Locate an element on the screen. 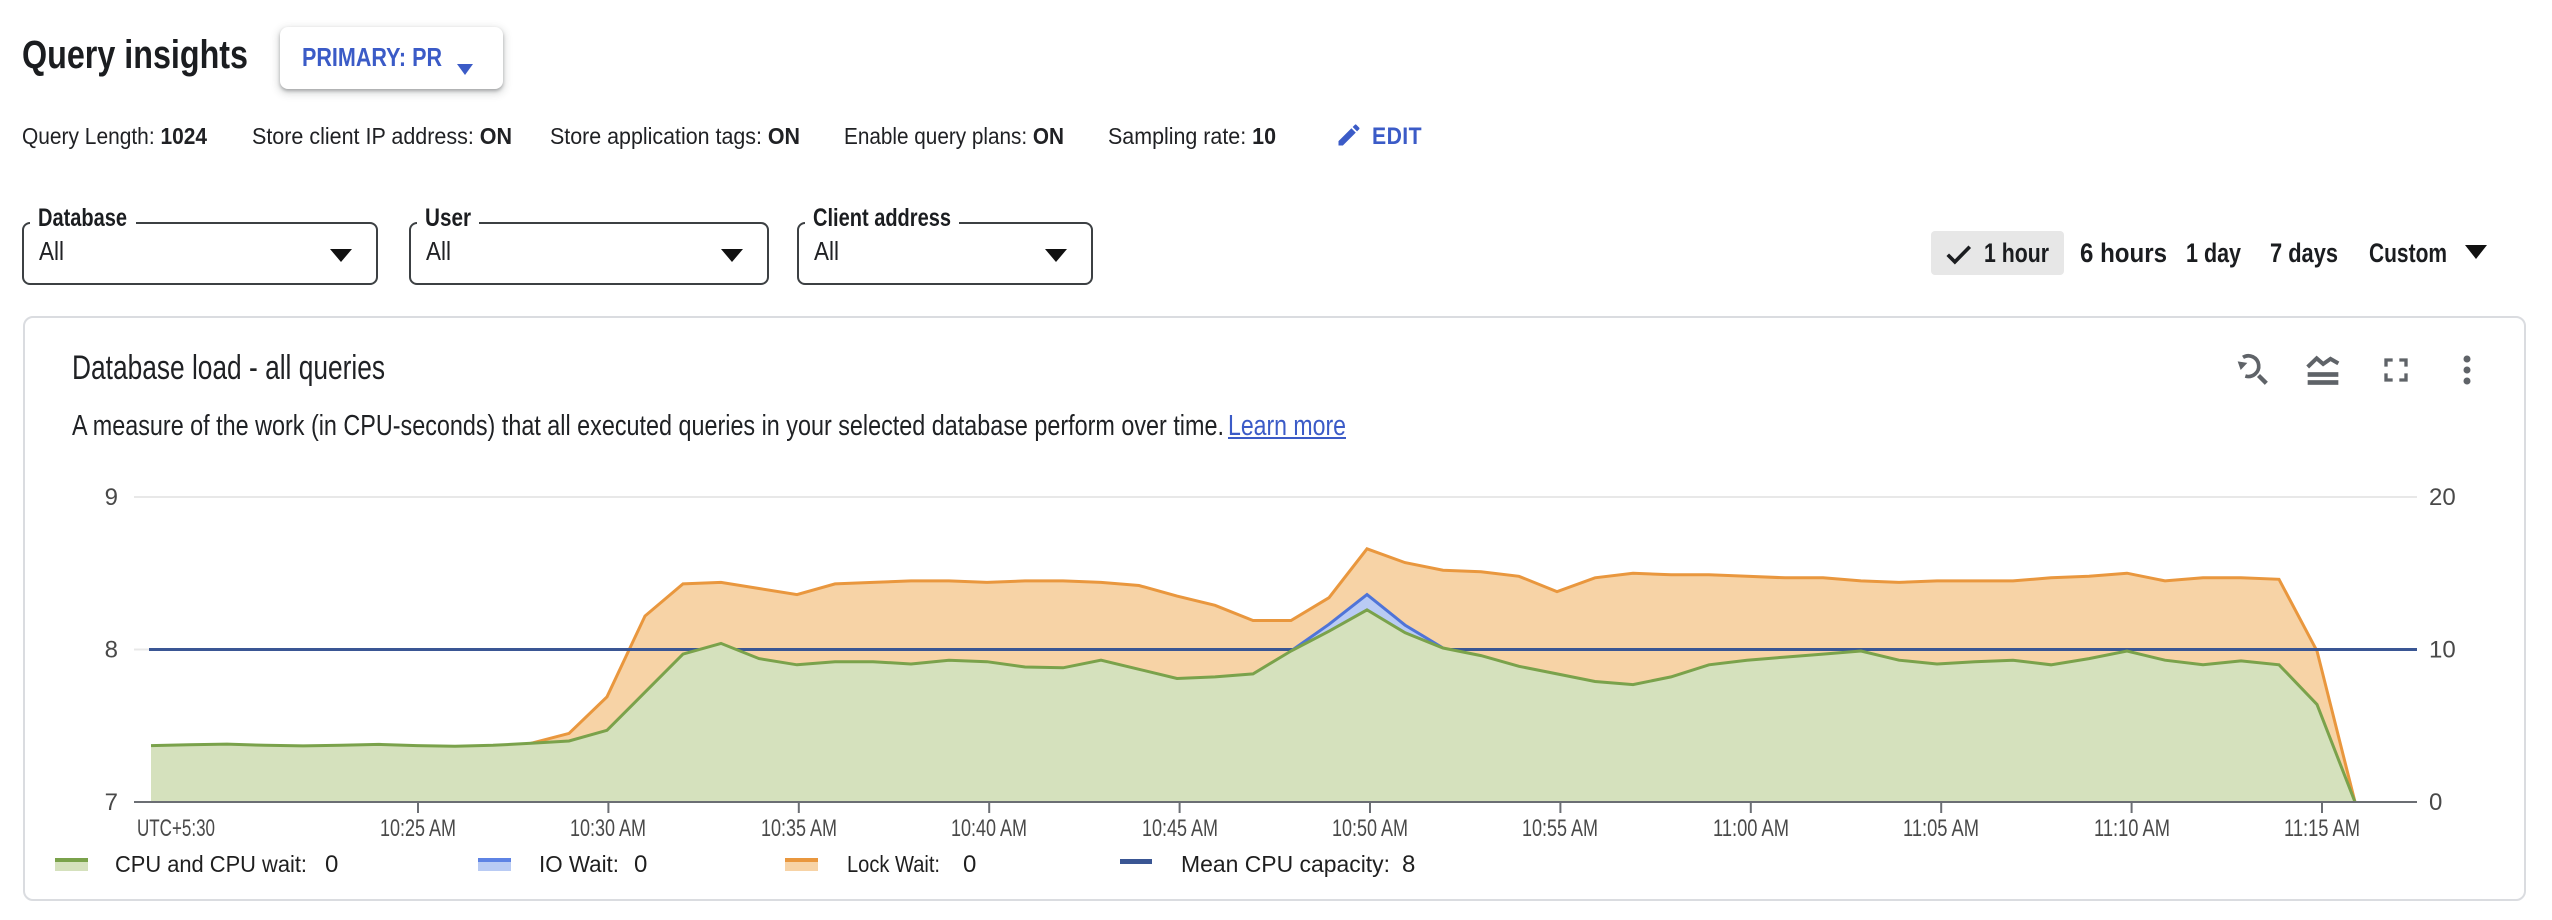  svg-text: 10:40 AM is located at coordinates (989, 828).